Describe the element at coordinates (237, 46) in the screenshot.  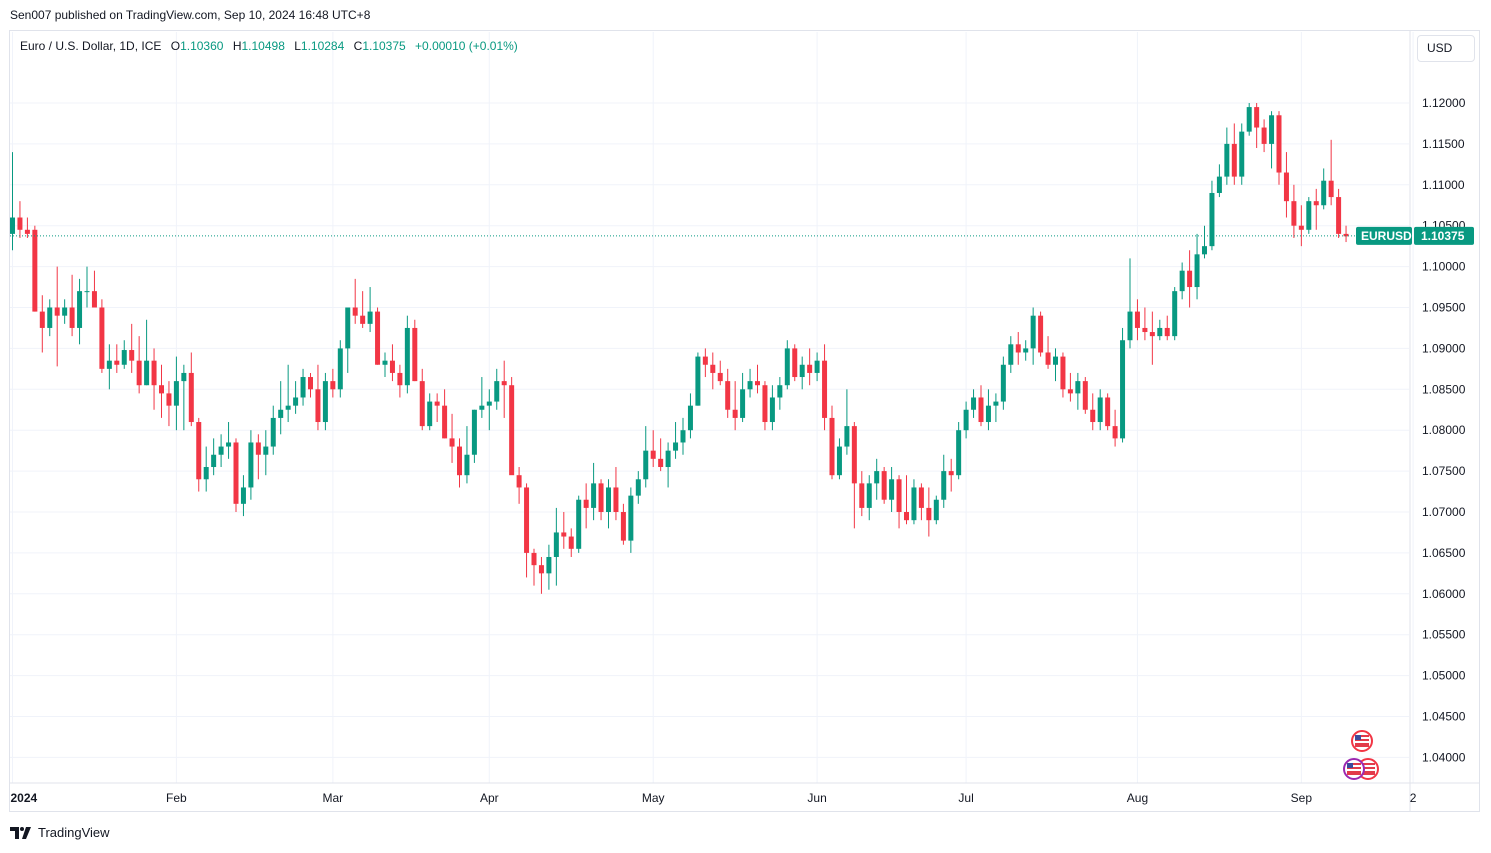
I see `high-label: H` at that location.